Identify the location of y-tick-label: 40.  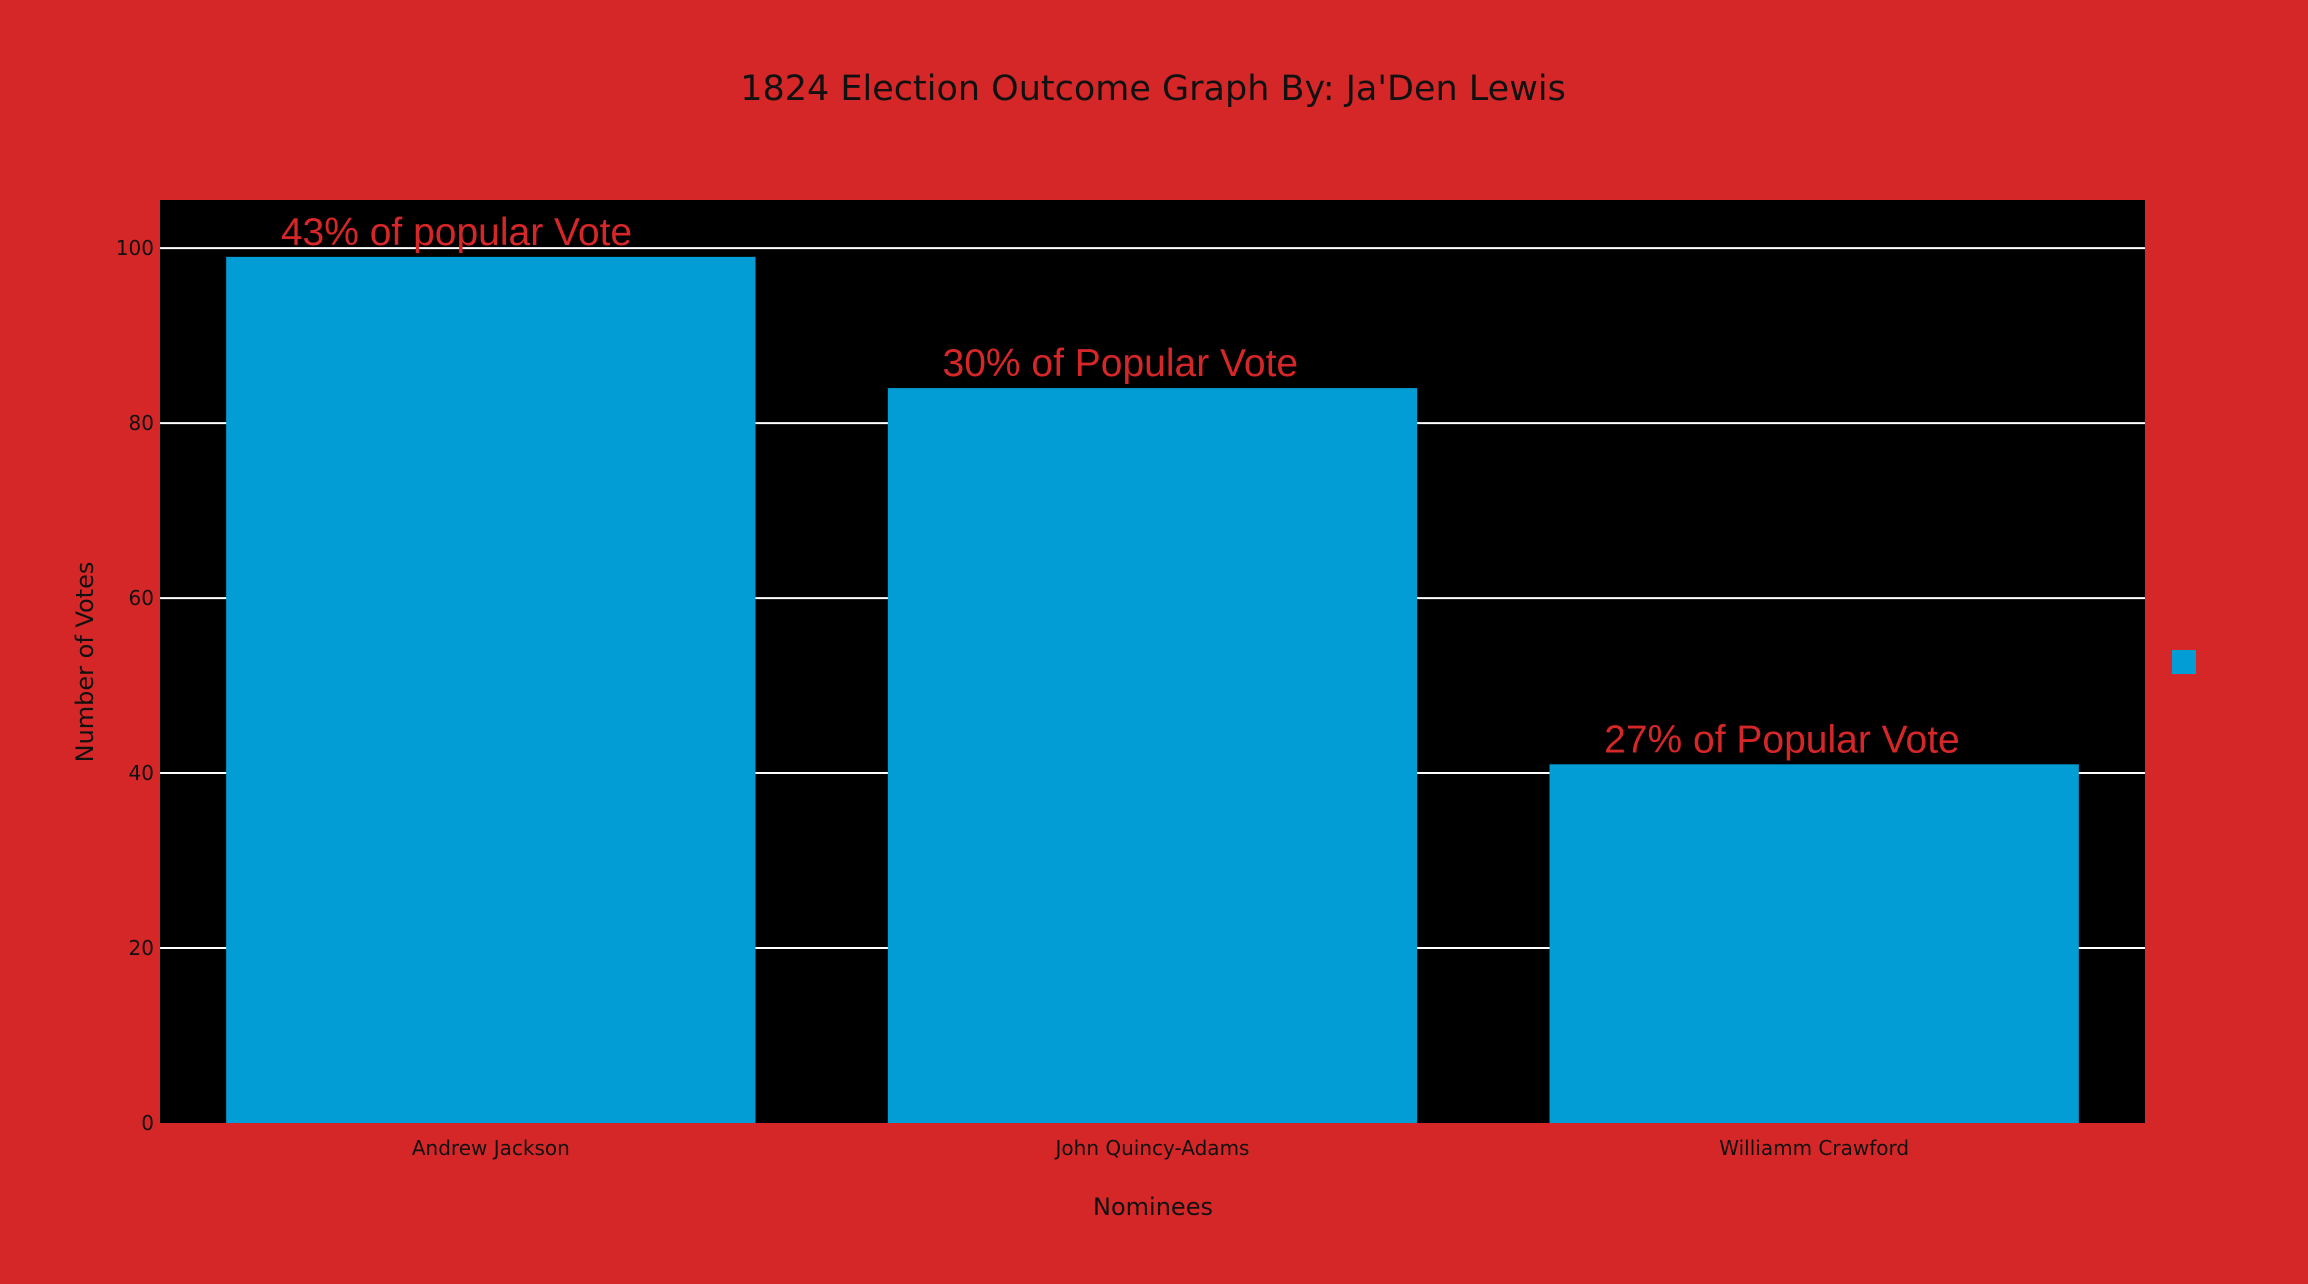
(141, 773).